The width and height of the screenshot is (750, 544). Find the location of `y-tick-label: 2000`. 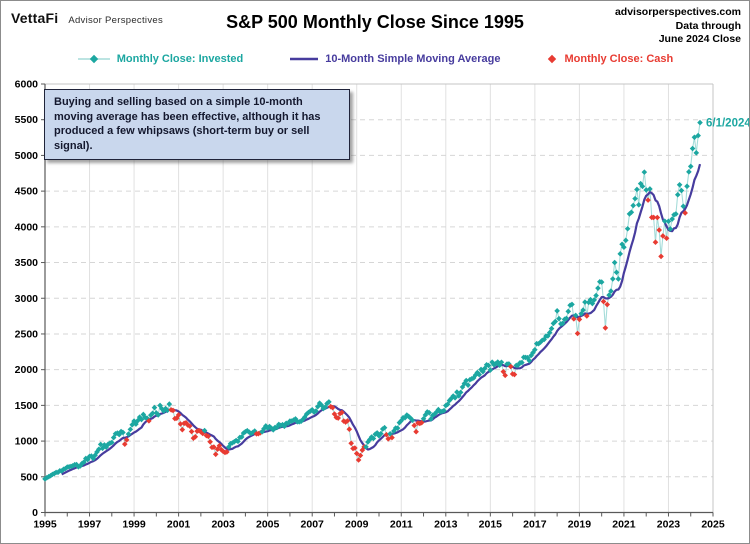

y-tick-label: 2000 is located at coordinates (27, 370).